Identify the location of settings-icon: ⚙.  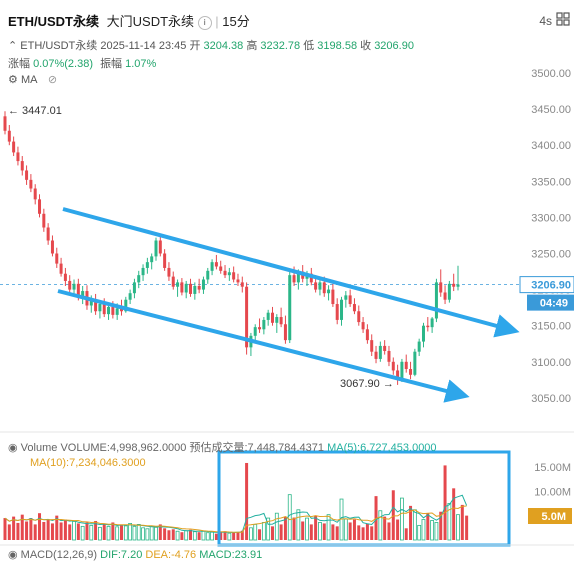
(13, 80).